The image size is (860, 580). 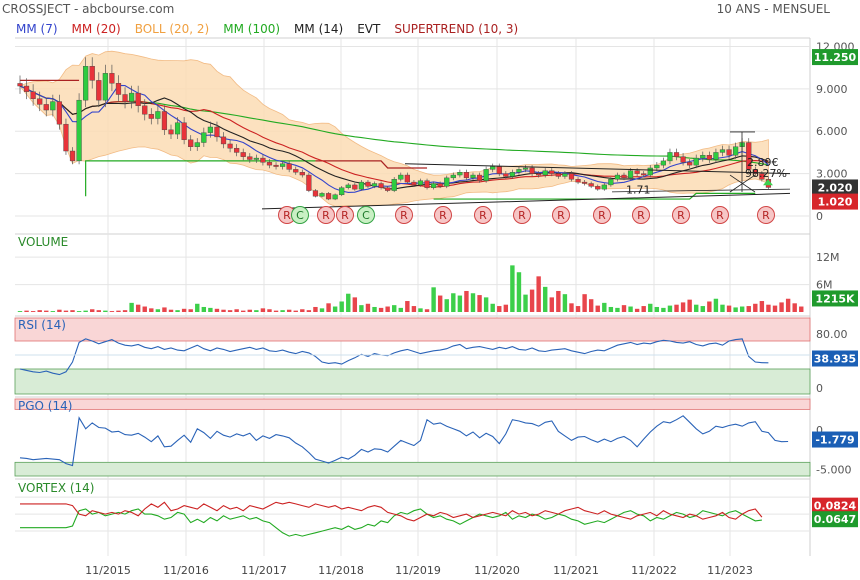 I want to click on legend-item: SUPERTREND (10, 3), so click(x=456, y=29).